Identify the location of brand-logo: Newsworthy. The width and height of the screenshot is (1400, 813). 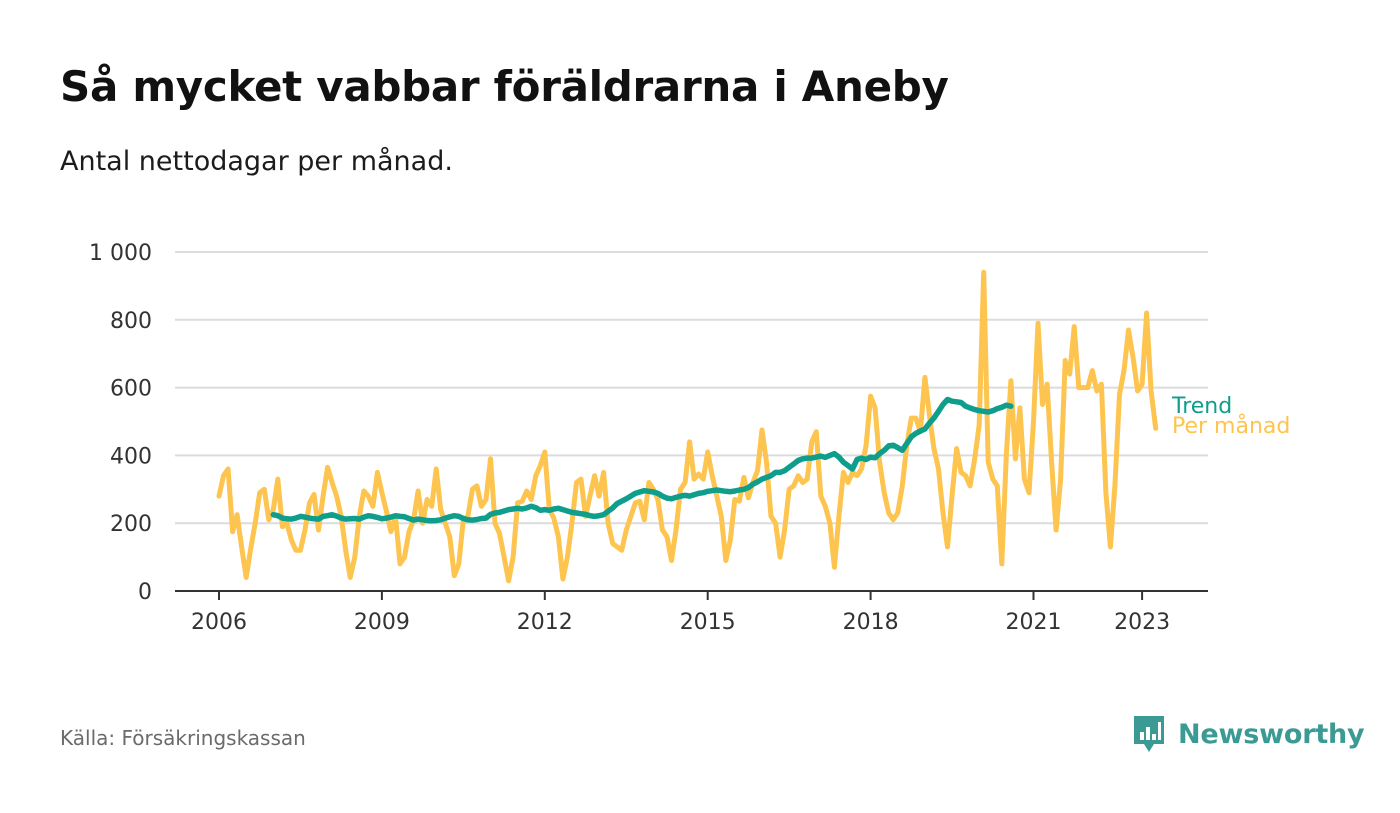
(1248, 734).